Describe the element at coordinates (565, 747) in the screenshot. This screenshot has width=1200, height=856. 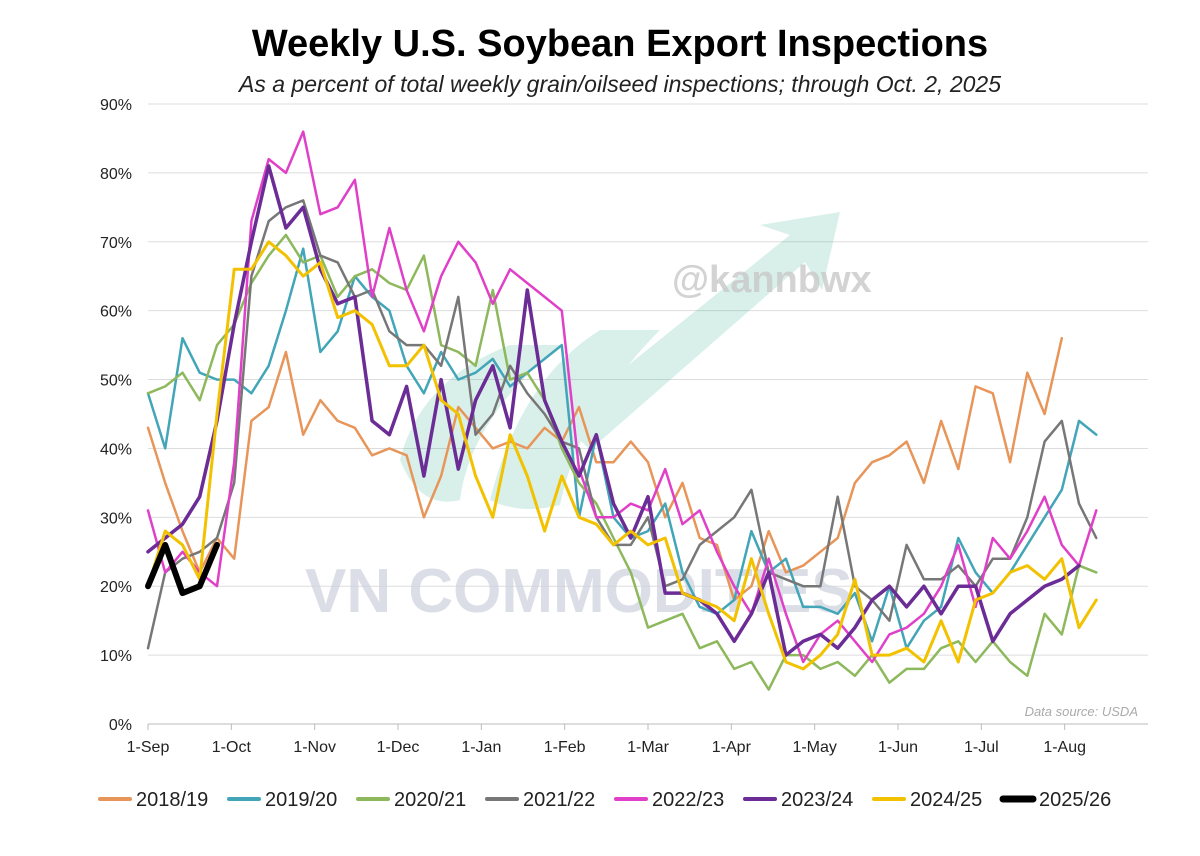
I see `x-tick-label: 1-Feb` at that location.